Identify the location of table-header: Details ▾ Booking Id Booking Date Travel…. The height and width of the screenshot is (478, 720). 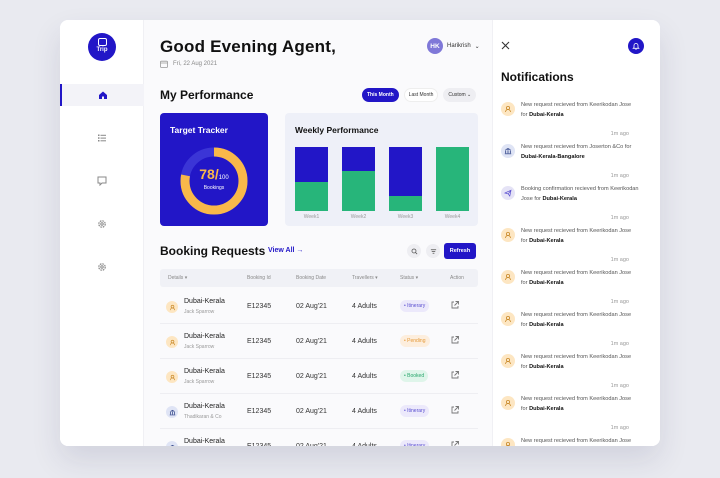
(319, 278).